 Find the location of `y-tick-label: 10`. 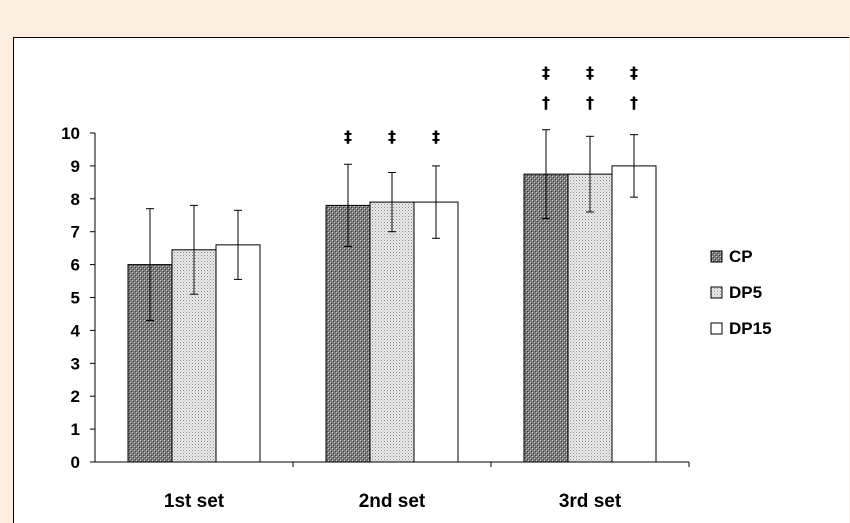

y-tick-label: 10 is located at coordinates (70, 133).